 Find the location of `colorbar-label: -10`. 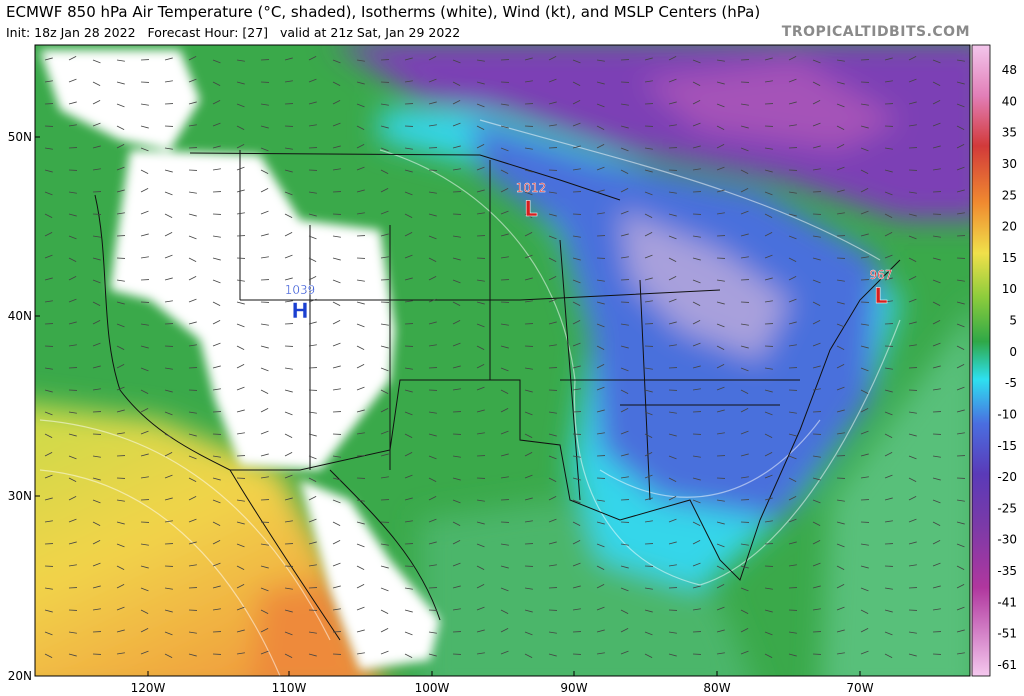

colorbar-label: -10 is located at coordinates (1007, 414).